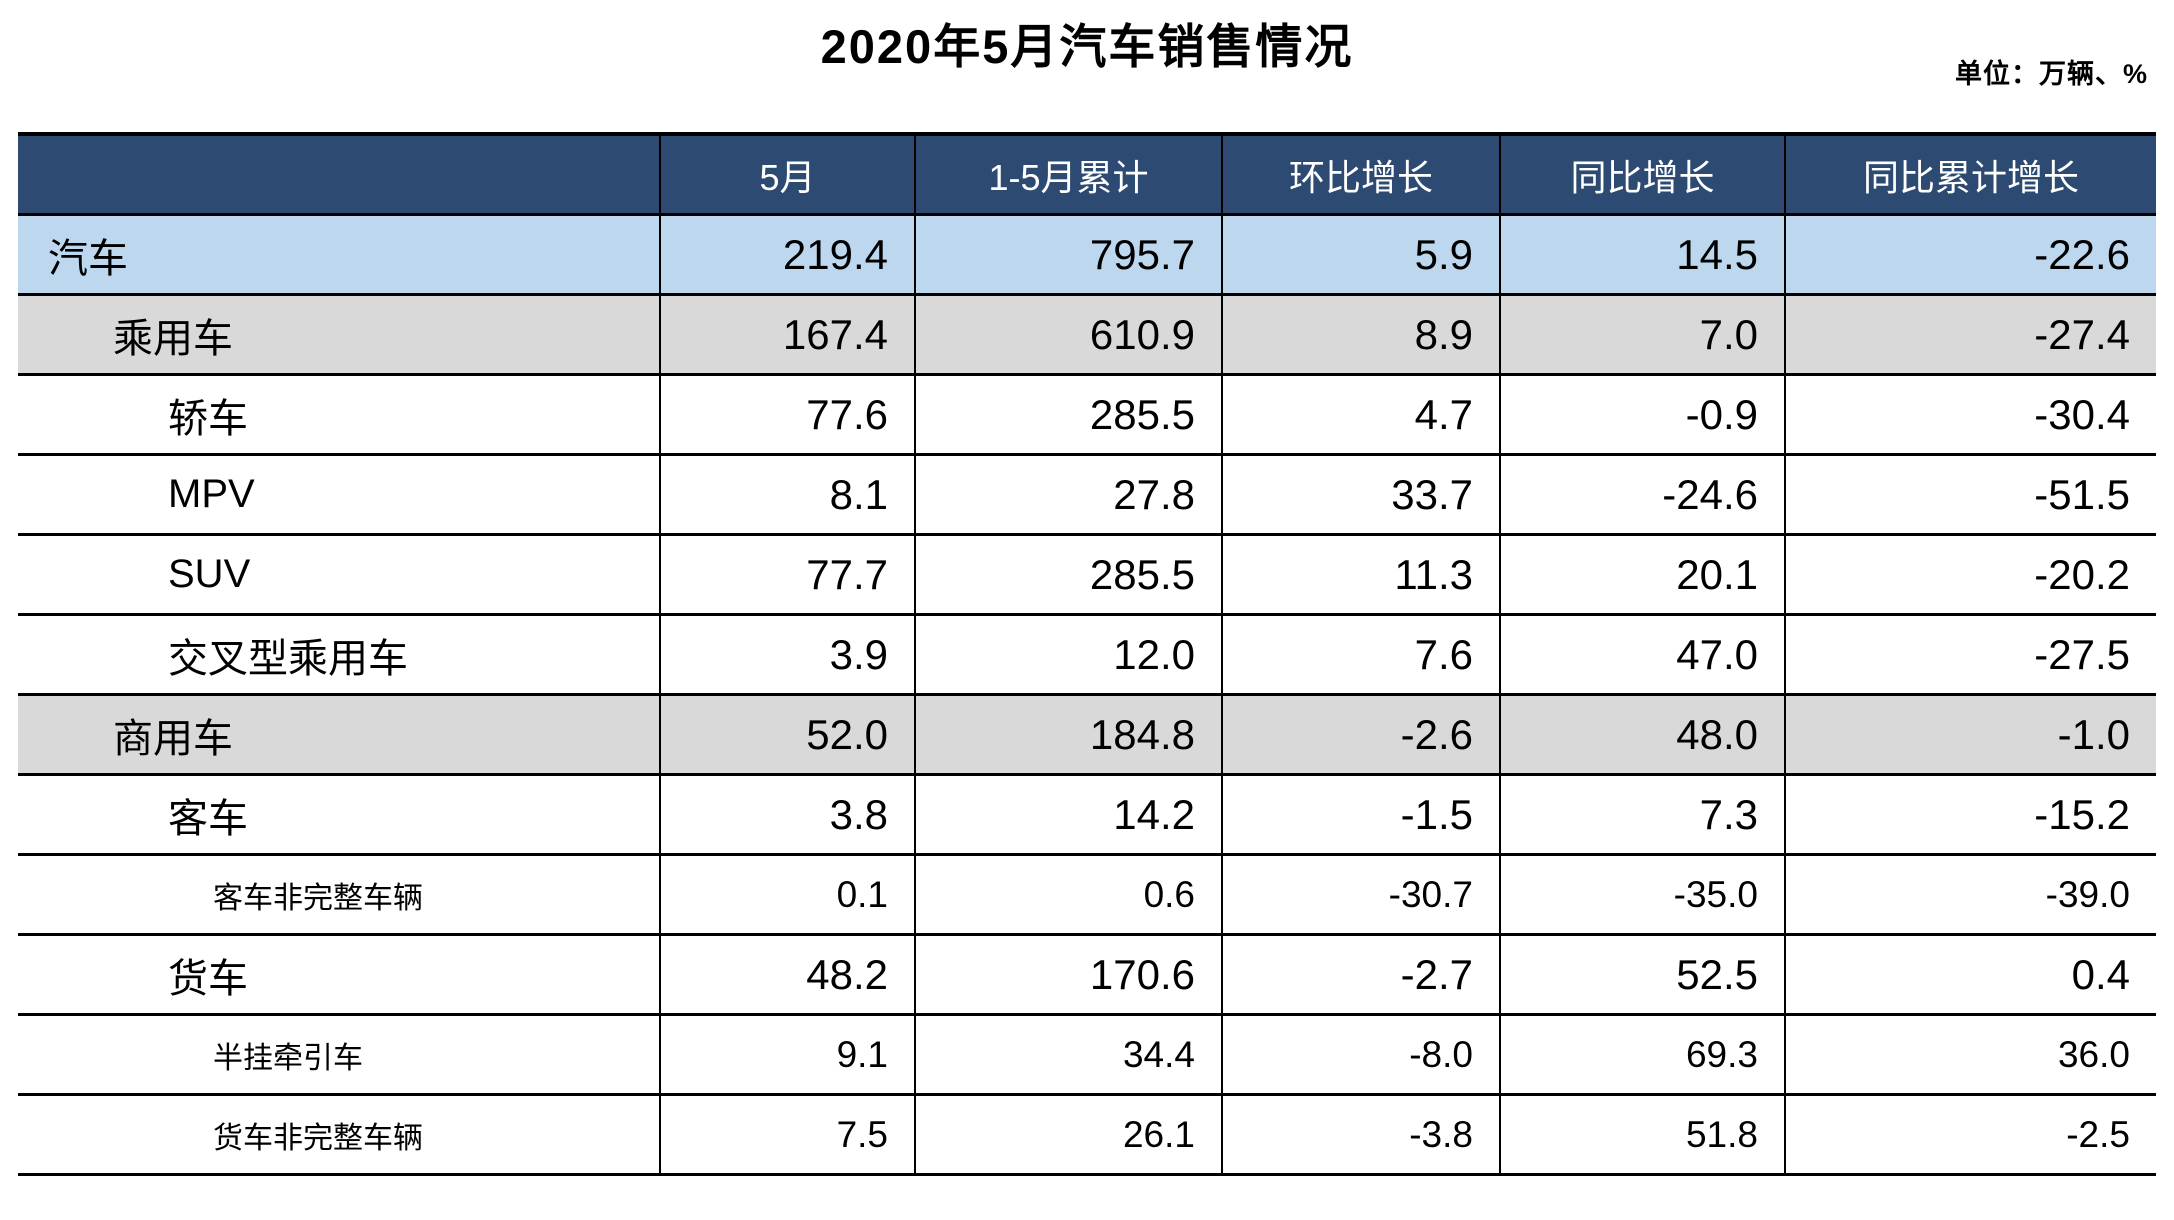 This screenshot has height=1220, width=2174. Describe the element at coordinates (787, 895) in the screenshot. I see `value-cell: 0.1` at that location.